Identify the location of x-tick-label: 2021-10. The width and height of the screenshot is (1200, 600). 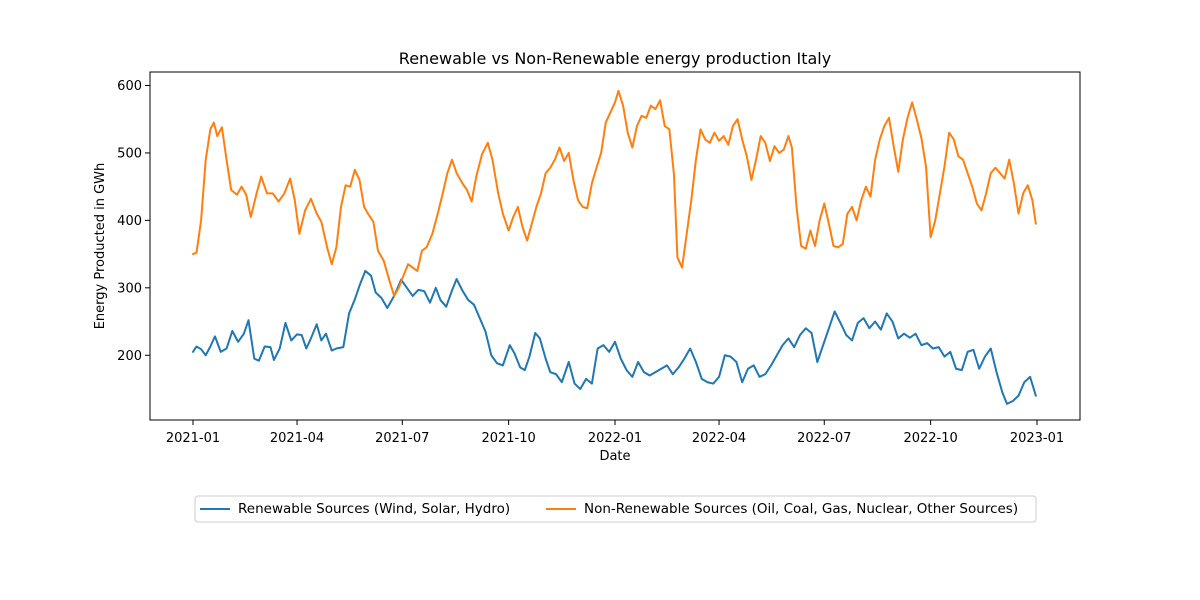
(508, 438).